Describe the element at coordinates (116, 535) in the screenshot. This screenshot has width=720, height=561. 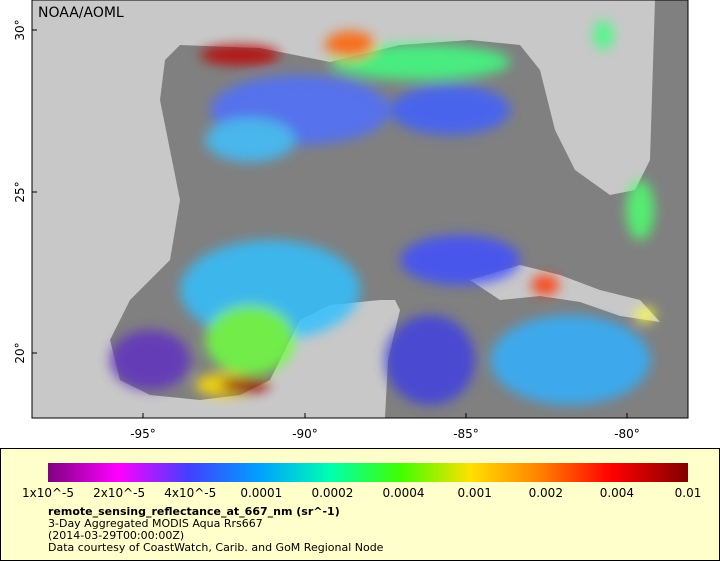
I see `time: (2014-03-29T00:00:00Z)` at that location.